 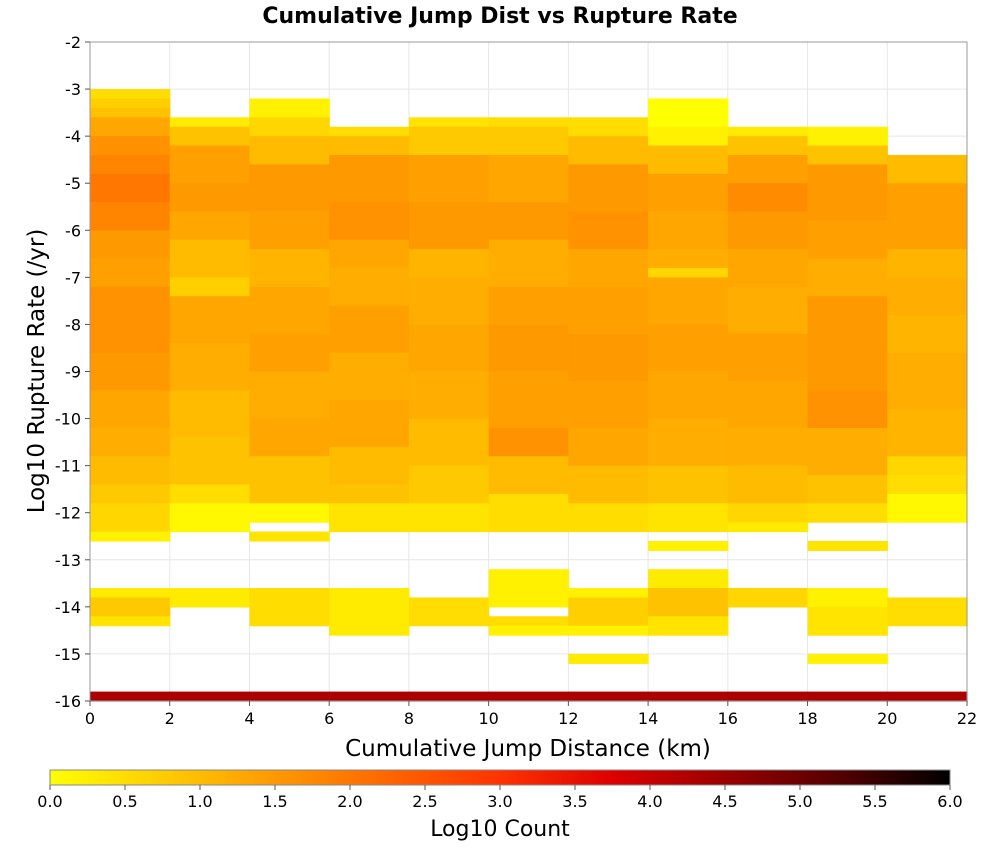 What do you see at coordinates (499, 16) in the screenshot?
I see `chart-title: Cumulative Jump Dist vs Rupture Rate` at bounding box center [499, 16].